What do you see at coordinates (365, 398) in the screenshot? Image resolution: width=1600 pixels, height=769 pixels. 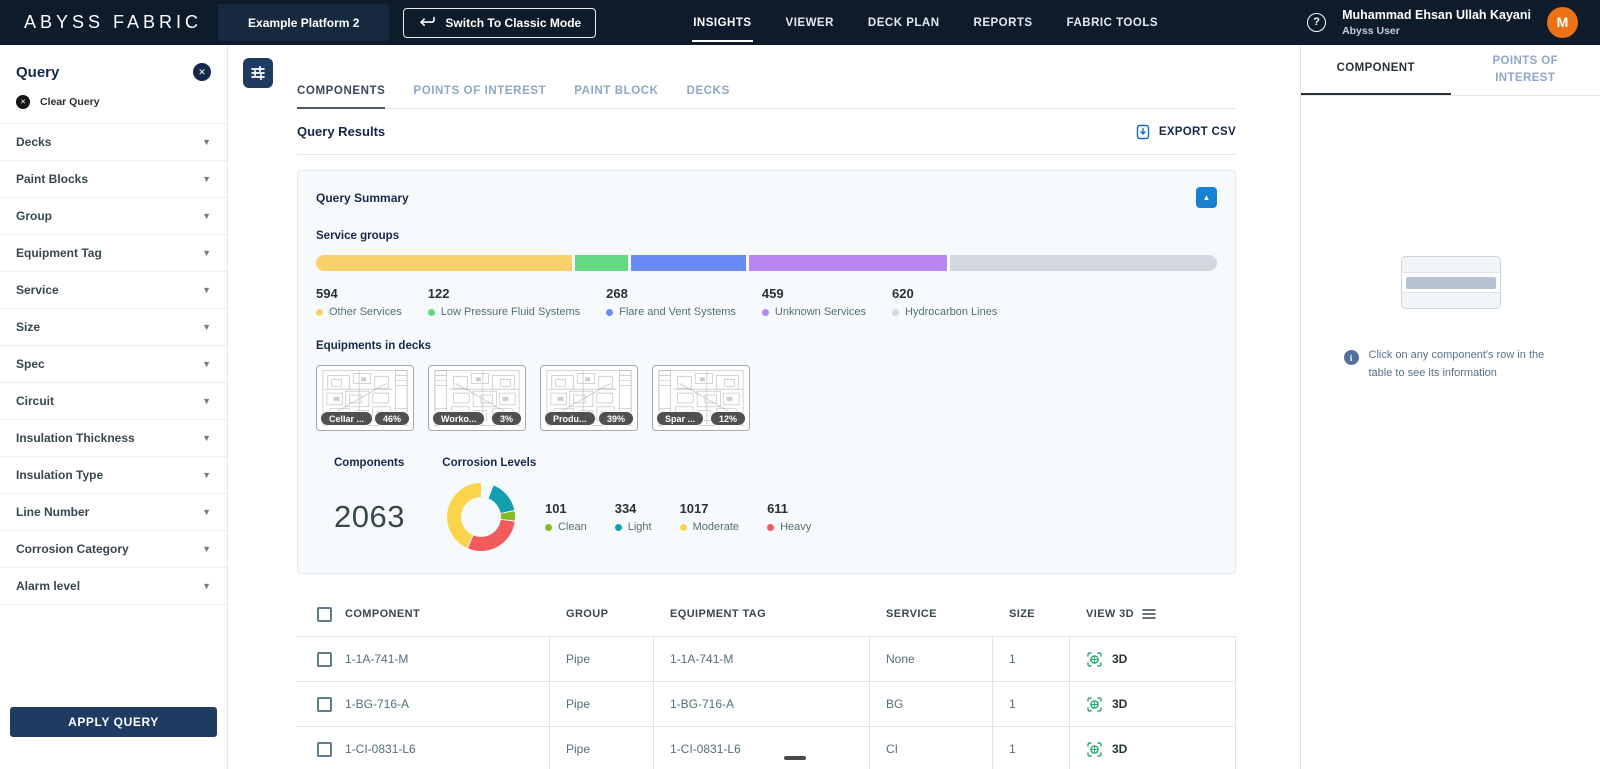 I see `deck-thumbnail: Cellar ... 46%` at bounding box center [365, 398].